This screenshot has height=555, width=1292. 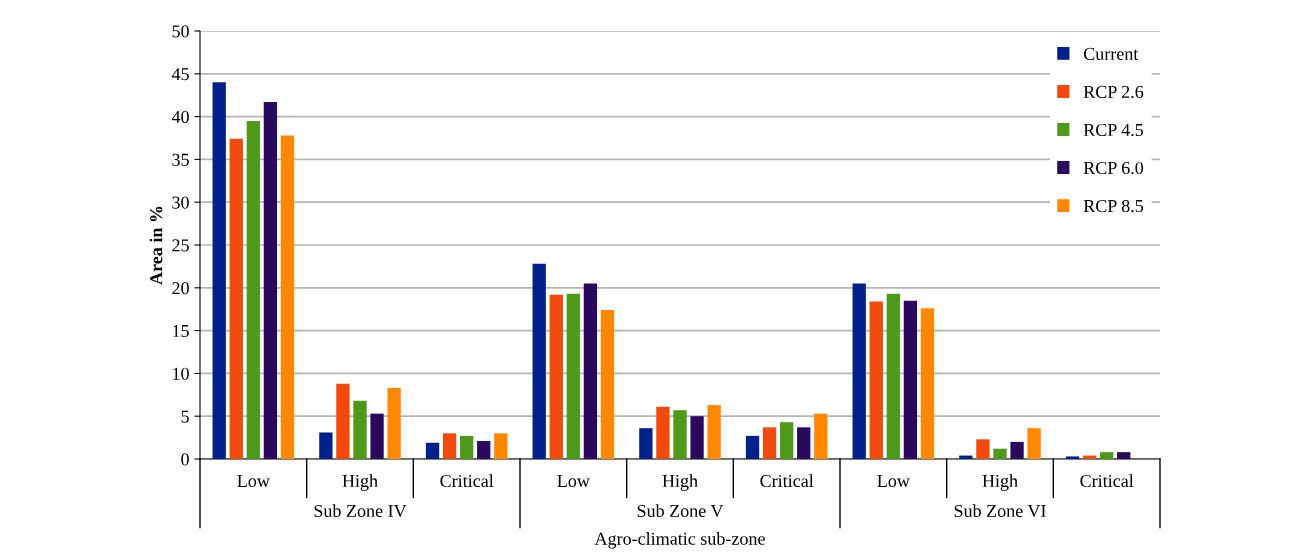 I want to click on text: Sub Zone VI, so click(x=1000, y=511).